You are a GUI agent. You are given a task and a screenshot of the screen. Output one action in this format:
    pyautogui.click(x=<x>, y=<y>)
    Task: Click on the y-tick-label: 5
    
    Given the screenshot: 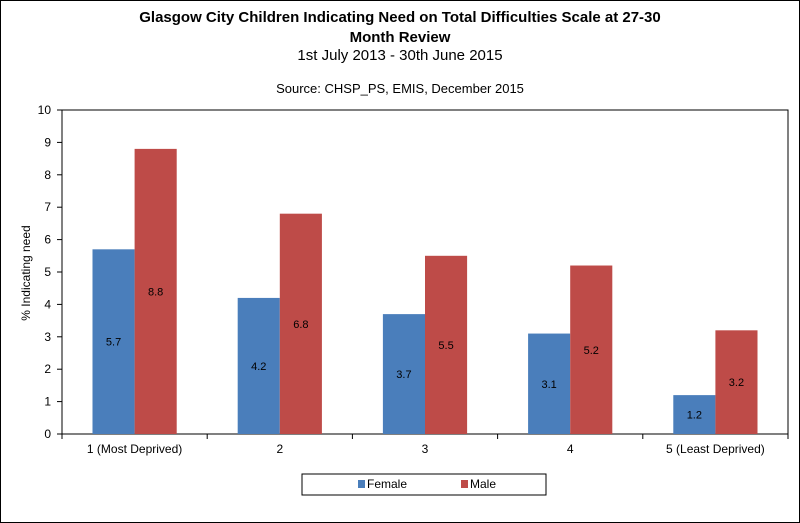 What is the action you would take?
    pyautogui.click(x=47, y=272)
    